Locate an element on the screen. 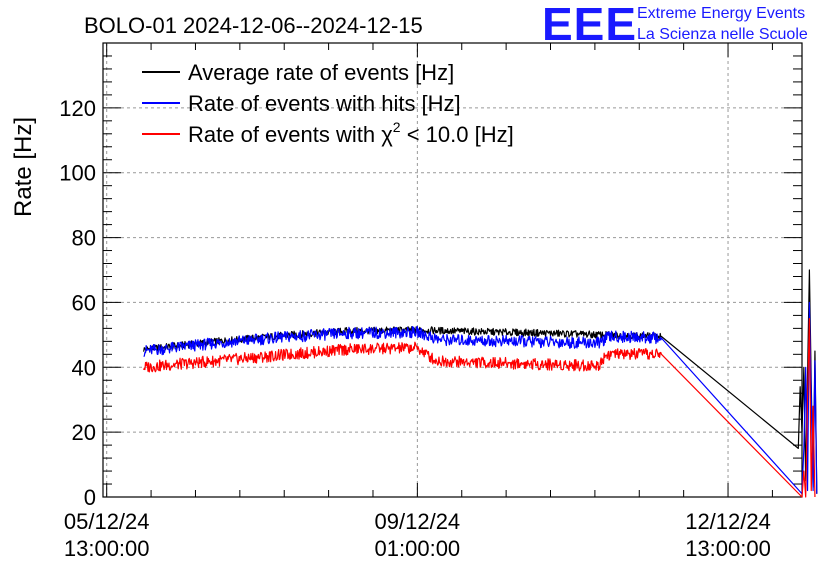 This screenshot has height=572, width=836. y-tick-label: 60 is located at coordinates (84, 302).